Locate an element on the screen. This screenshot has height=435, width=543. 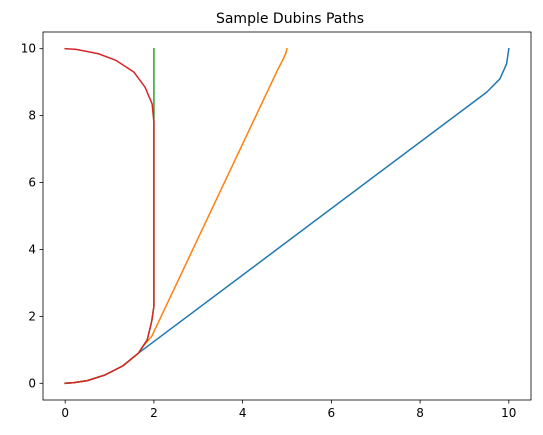
x-tick-label: 4 is located at coordinates (243, 413).